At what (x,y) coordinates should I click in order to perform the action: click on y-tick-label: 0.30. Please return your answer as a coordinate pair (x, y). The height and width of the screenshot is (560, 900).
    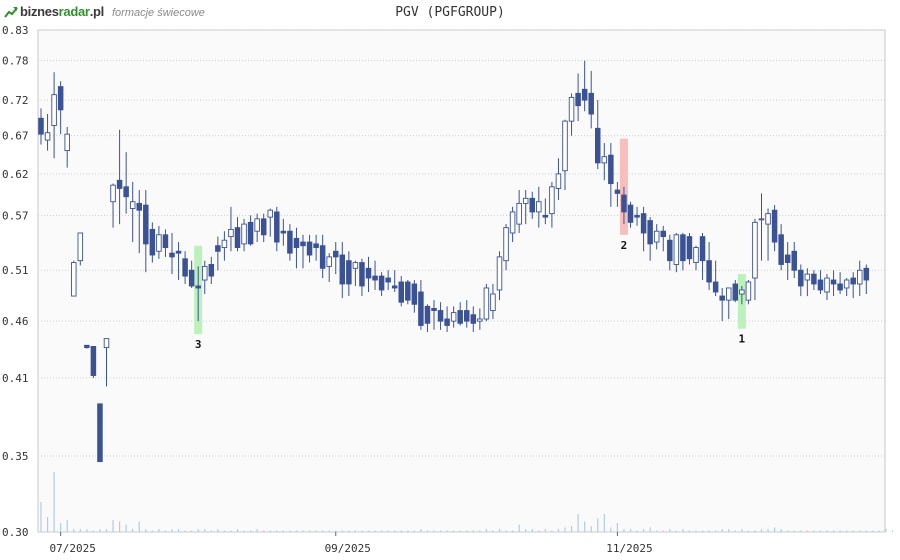
    Looking at the image, I should click on (15, 532).